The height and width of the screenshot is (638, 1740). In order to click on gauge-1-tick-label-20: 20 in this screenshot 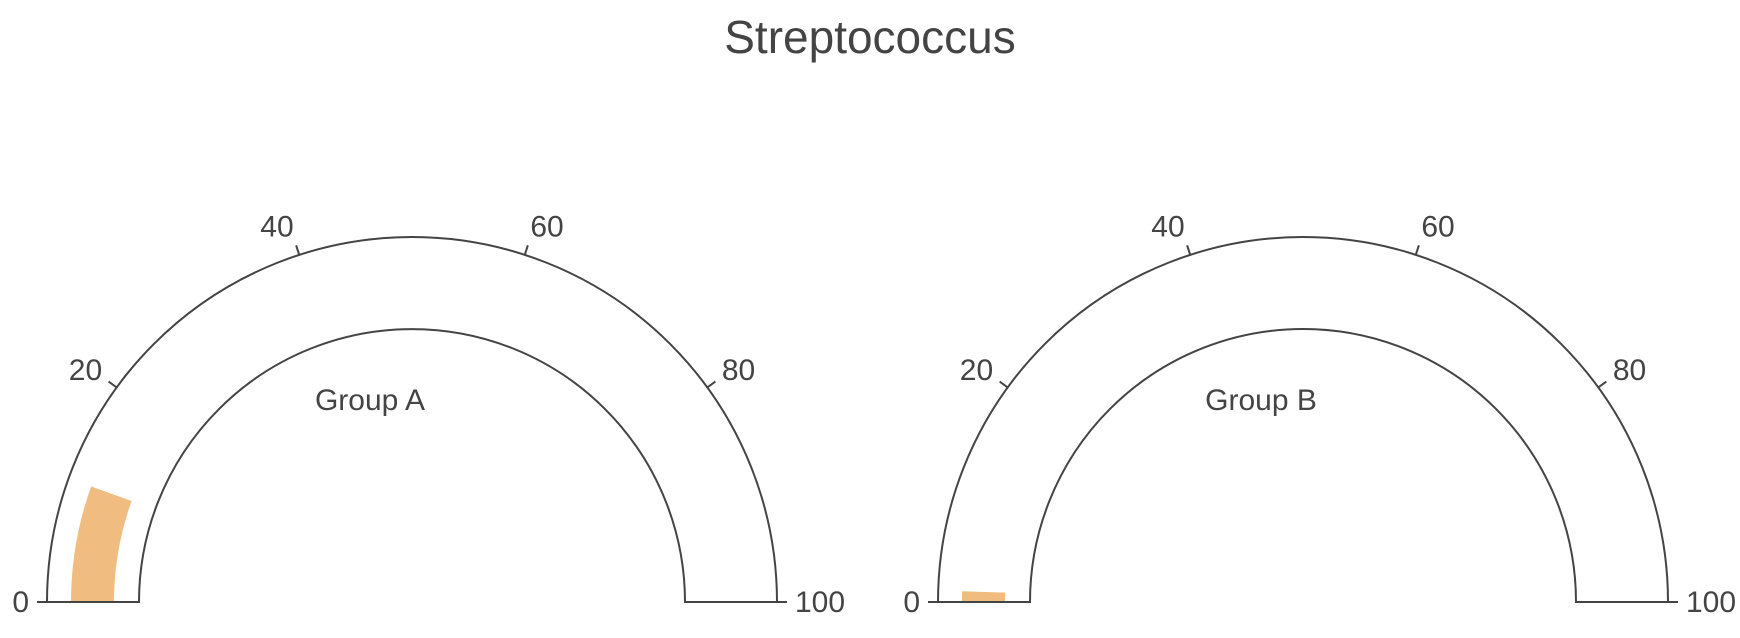, I will do `click(85, 370)`.